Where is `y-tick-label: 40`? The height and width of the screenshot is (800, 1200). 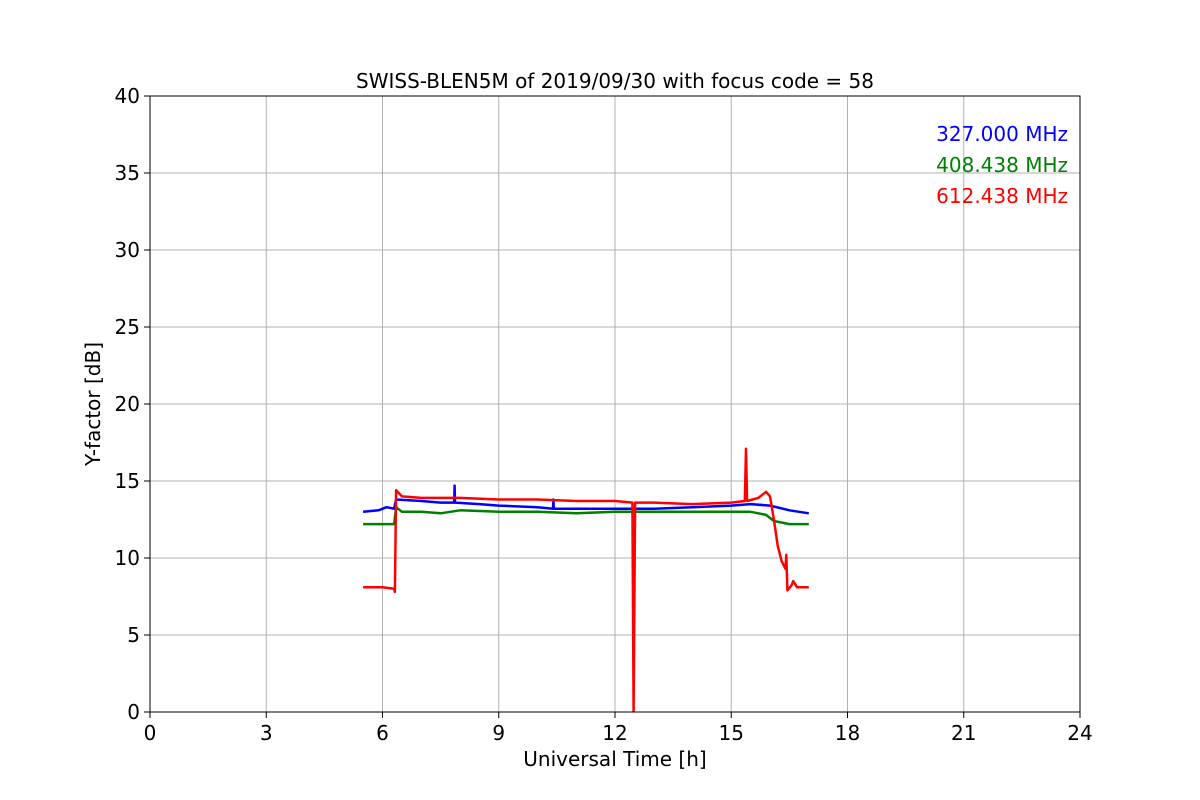
y-tick-label: 40 is located at coordinates (127, 96).